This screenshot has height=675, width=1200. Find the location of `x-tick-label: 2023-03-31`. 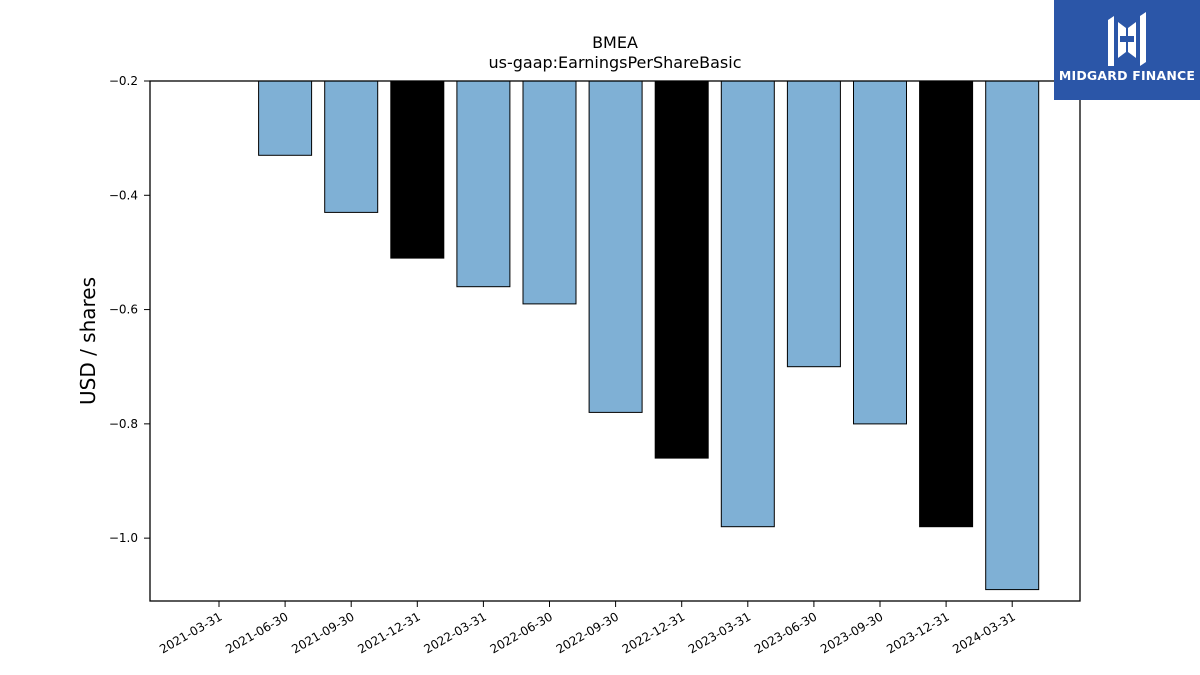

x-tick-label: 2023-03-31 is located at coordinates (719, 632).